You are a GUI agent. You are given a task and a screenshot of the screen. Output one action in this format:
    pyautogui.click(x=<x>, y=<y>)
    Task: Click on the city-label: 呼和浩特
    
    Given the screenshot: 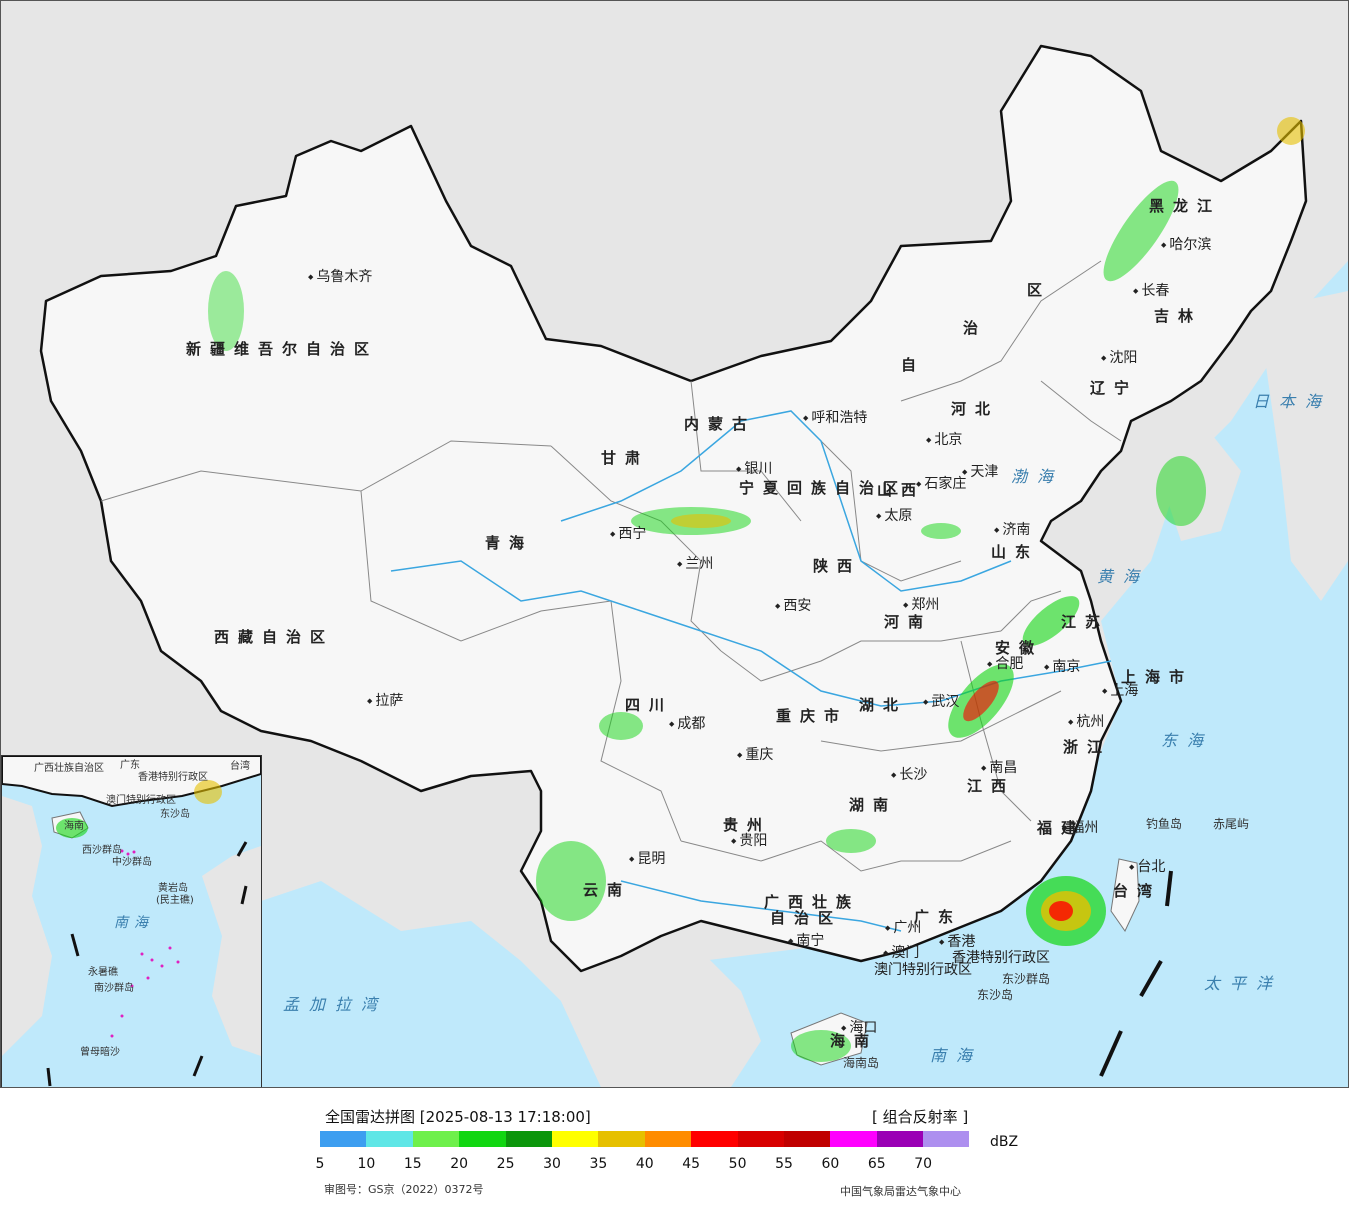 What is the action you would take?
    pyautogui.click(x=835, y=418)
    